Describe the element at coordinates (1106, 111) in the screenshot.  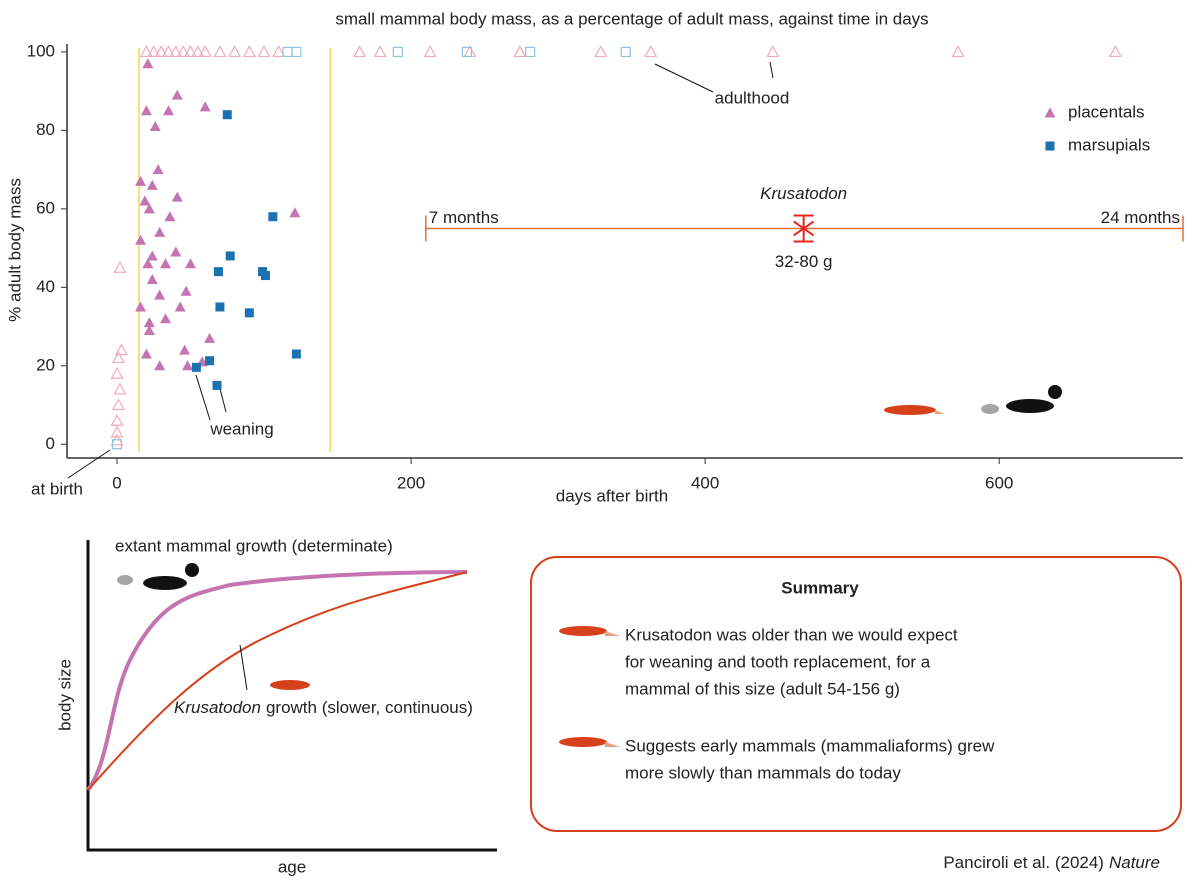
I see `legend-label: placentals` at that location.